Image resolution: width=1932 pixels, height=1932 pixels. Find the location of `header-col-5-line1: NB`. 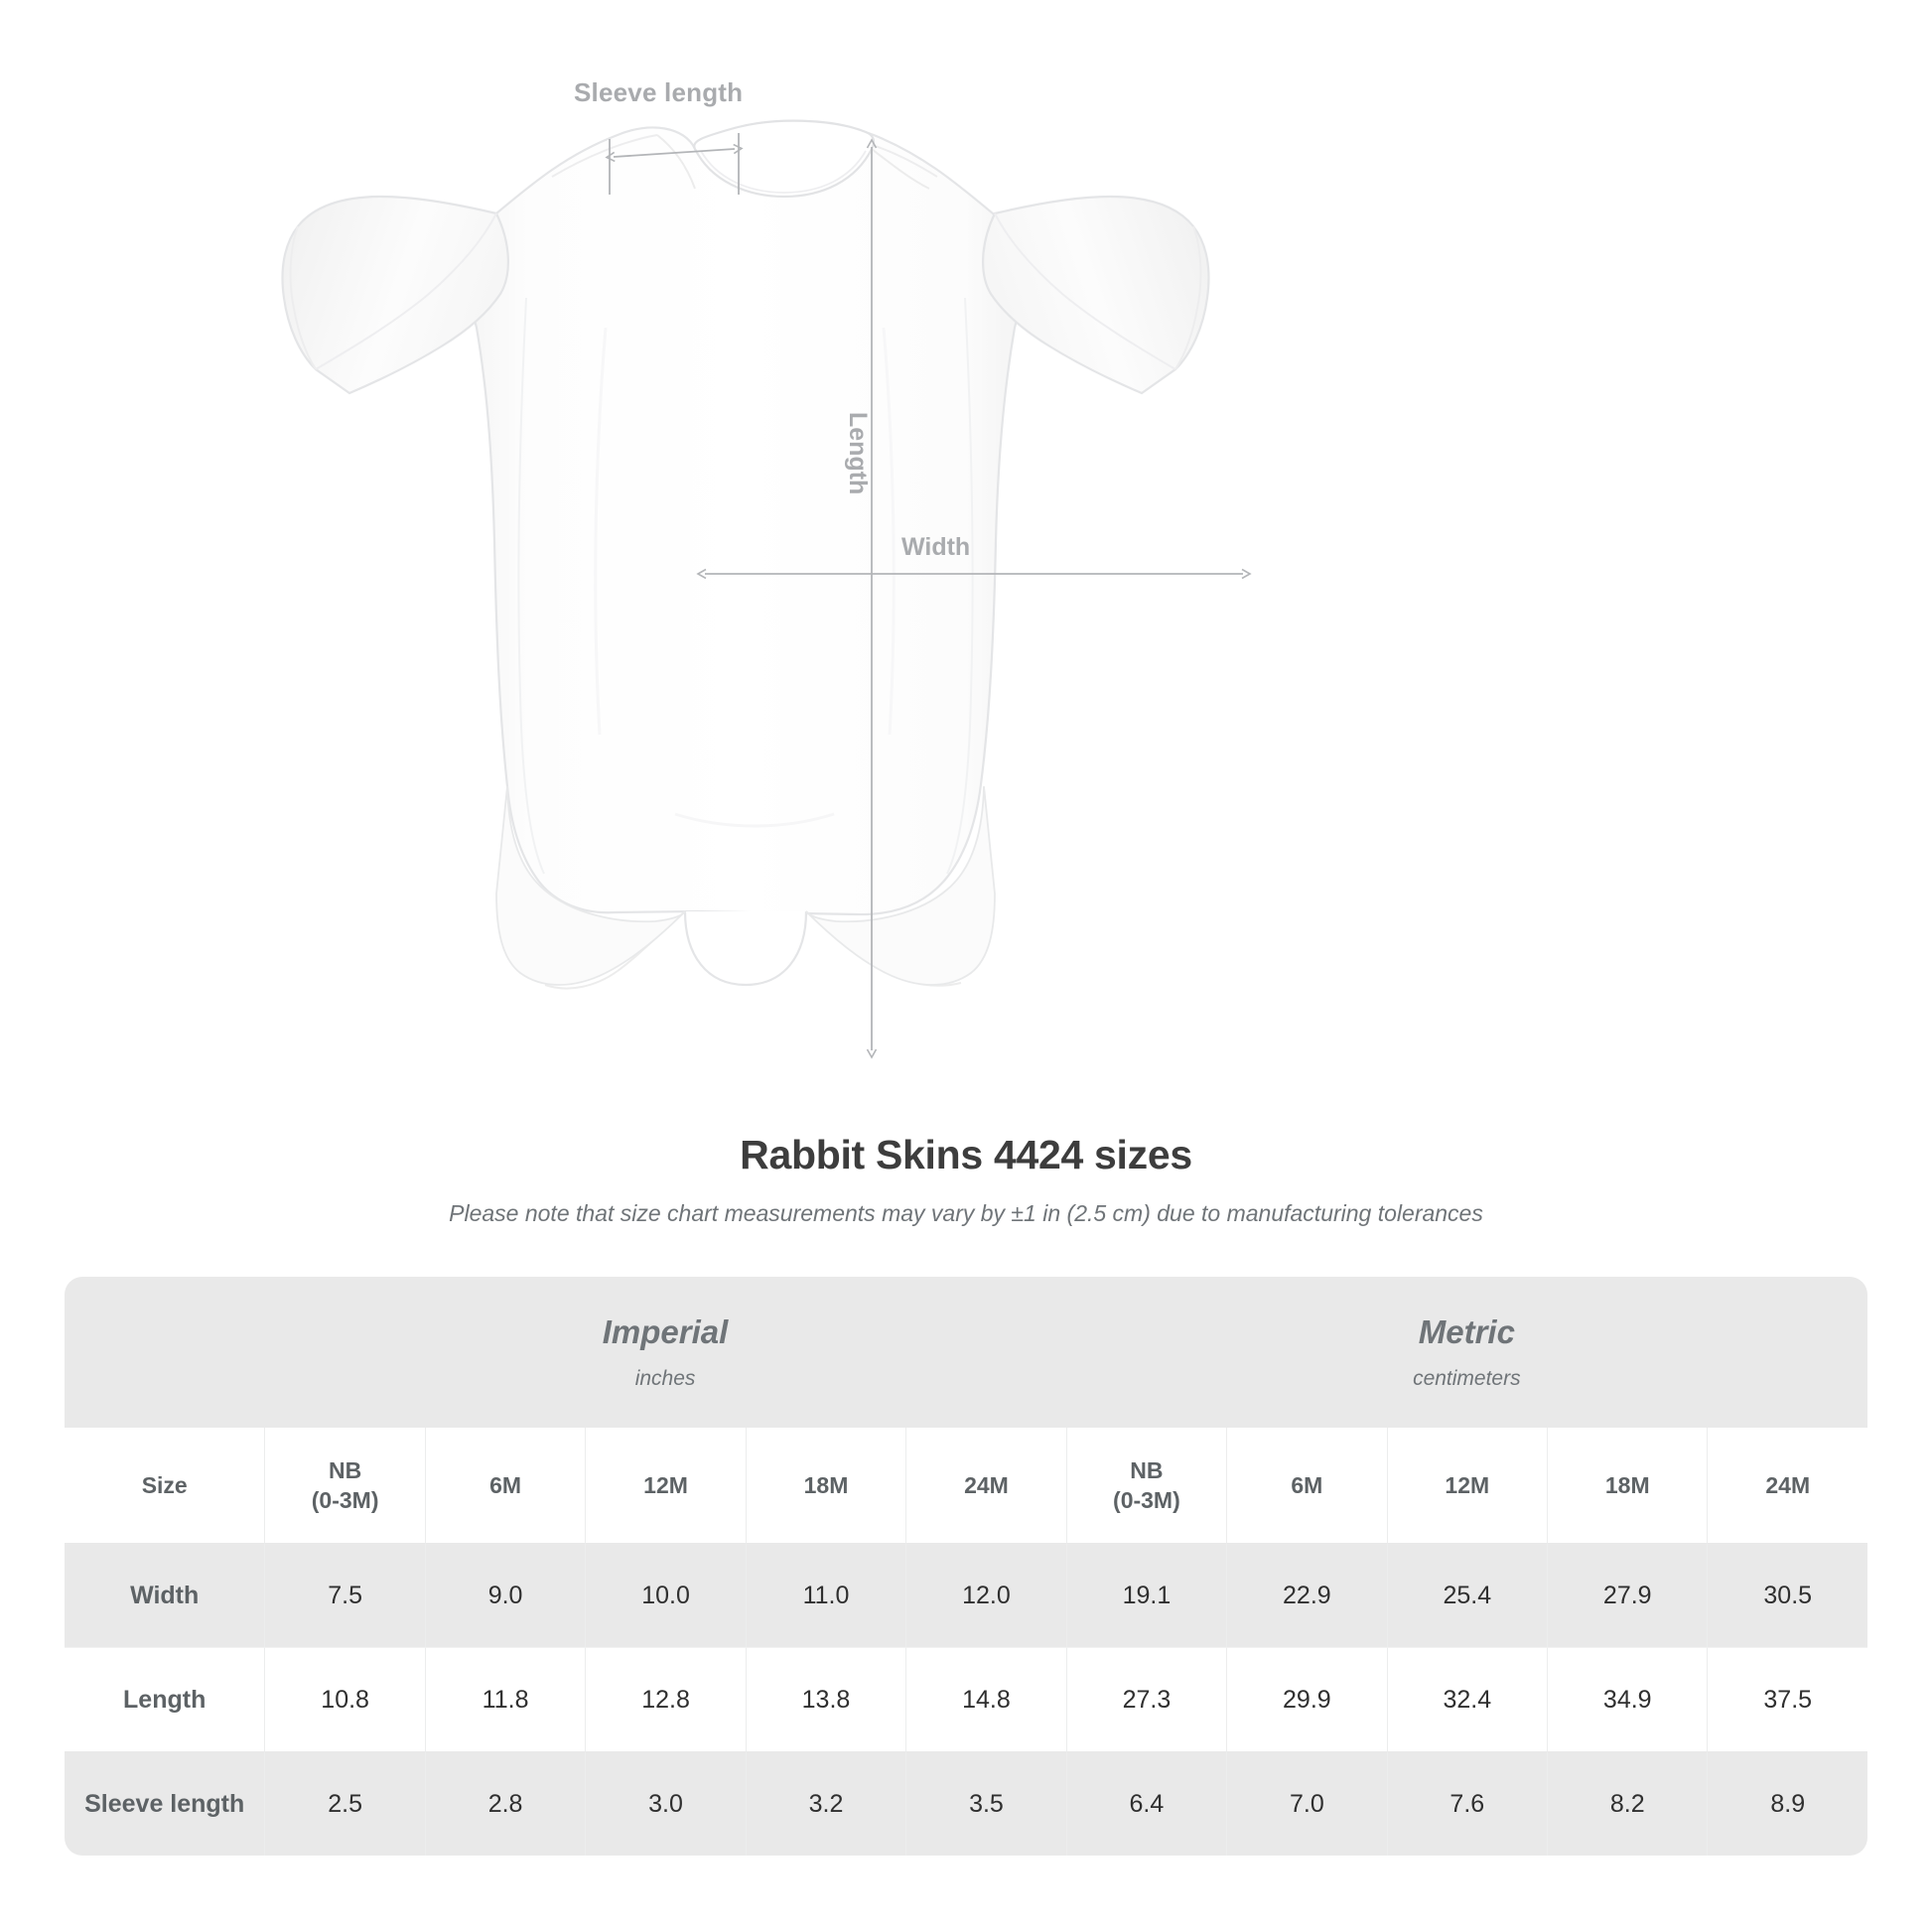

header-col-5-line1: NB is located at coordinates (1147, 1470).